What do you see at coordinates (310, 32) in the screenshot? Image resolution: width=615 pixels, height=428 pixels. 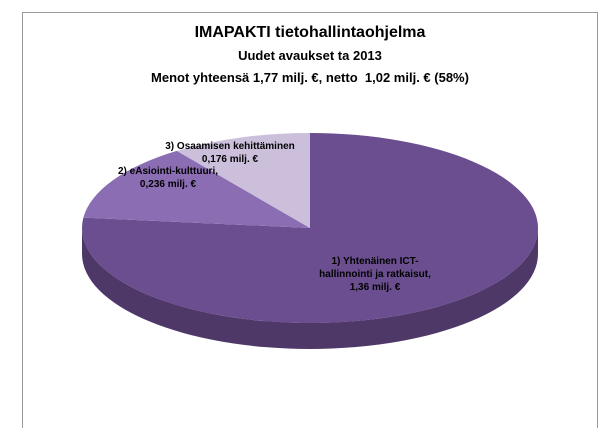 I see `chart-title: IMAPAKTI tietohallintaohjelma` at bounding box center [310, 32].